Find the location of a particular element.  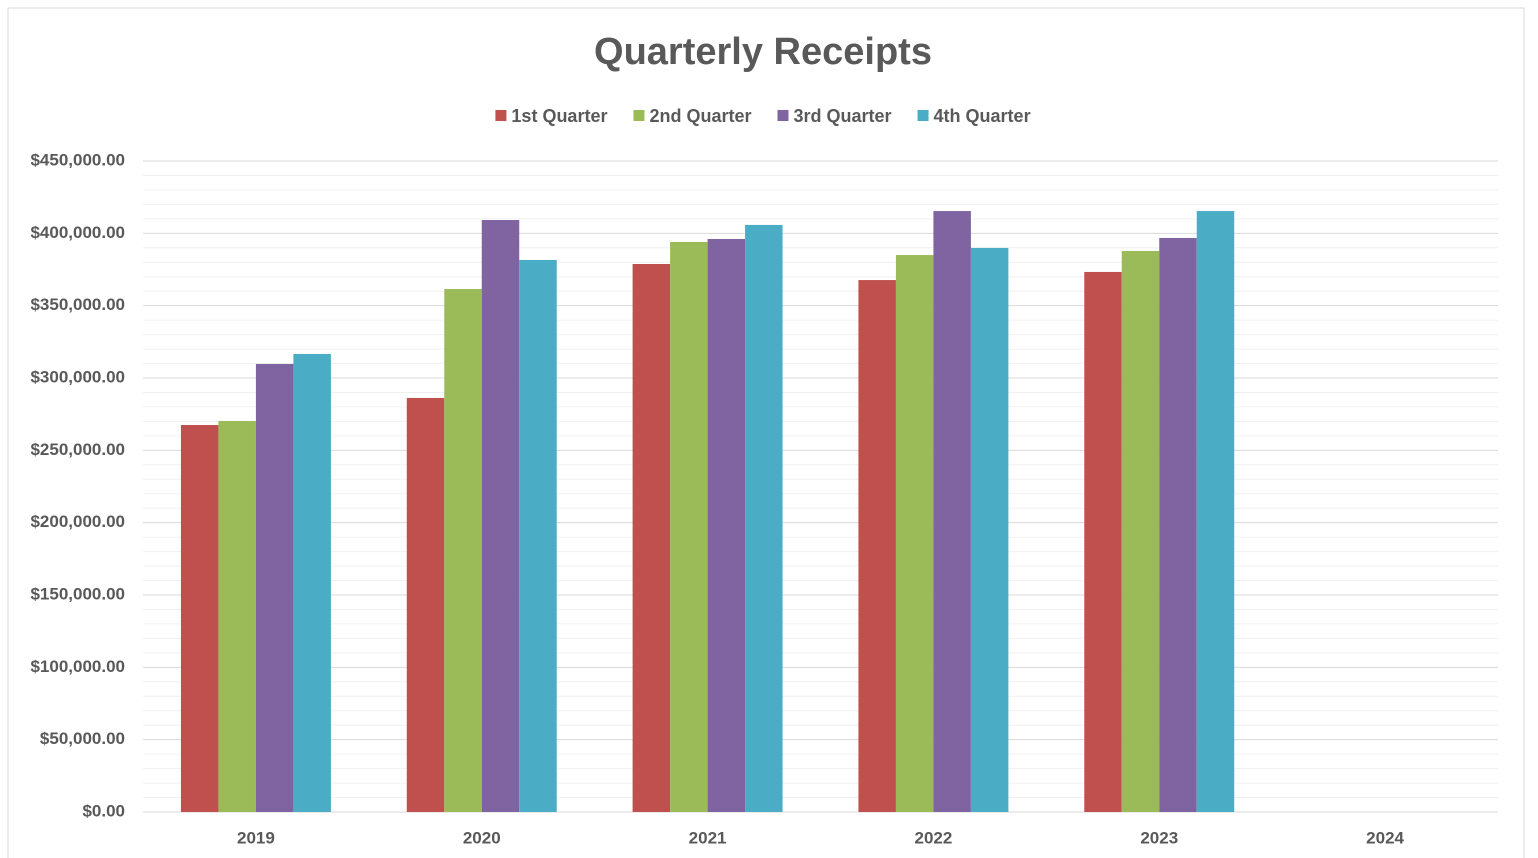

x-tick-label: 2021 is located at coordinates (708, 837).